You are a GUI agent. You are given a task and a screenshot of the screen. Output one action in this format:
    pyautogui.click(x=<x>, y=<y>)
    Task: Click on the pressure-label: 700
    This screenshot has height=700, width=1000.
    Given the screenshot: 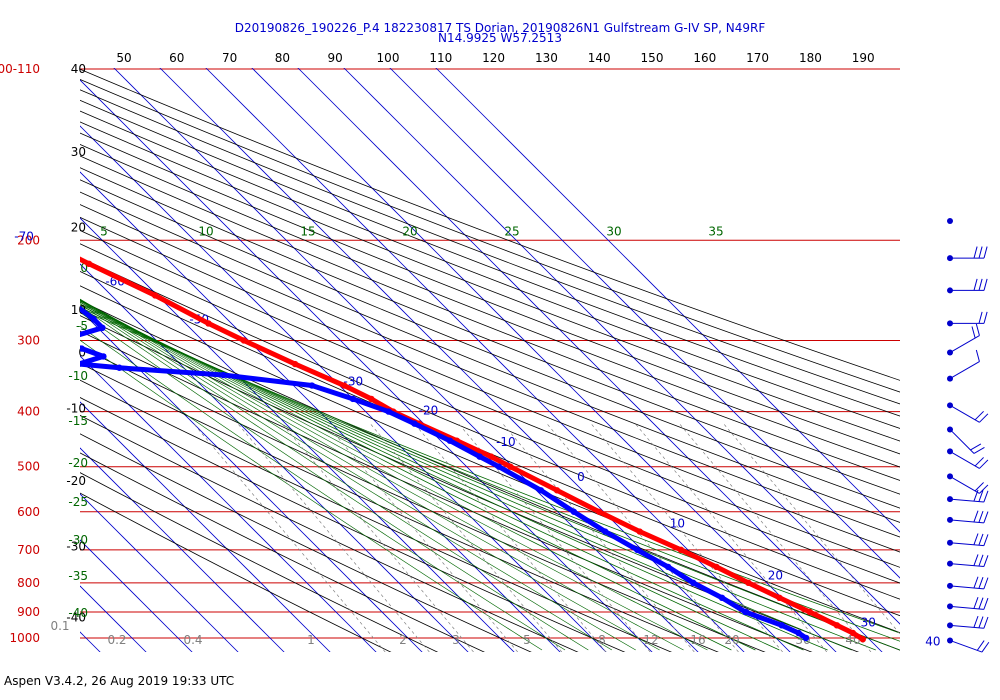 What is the action you would take?
    pyautogui.click(x=28, y=550)
    